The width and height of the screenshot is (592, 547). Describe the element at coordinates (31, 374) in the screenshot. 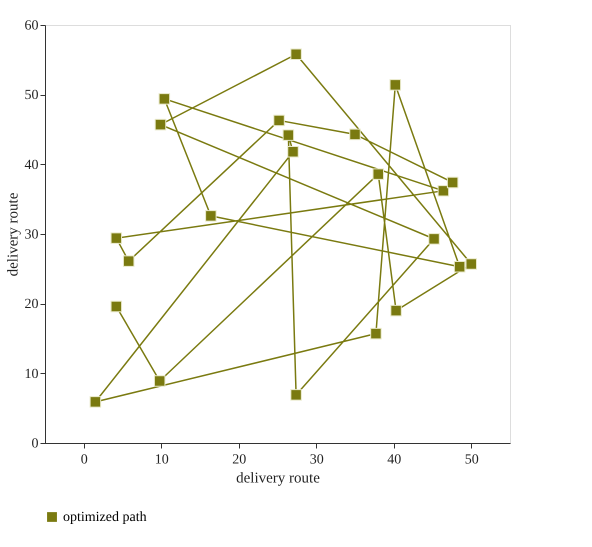

I see `y-tick-label: 10` at that location.